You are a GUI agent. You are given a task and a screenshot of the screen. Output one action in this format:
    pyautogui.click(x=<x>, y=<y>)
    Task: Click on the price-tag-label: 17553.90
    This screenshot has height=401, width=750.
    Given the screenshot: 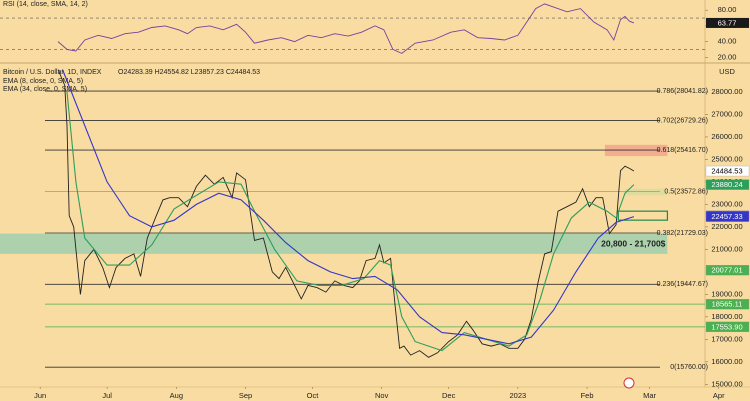 What is the action you would take?
    pyautogui.click(x=726, y=326)
    